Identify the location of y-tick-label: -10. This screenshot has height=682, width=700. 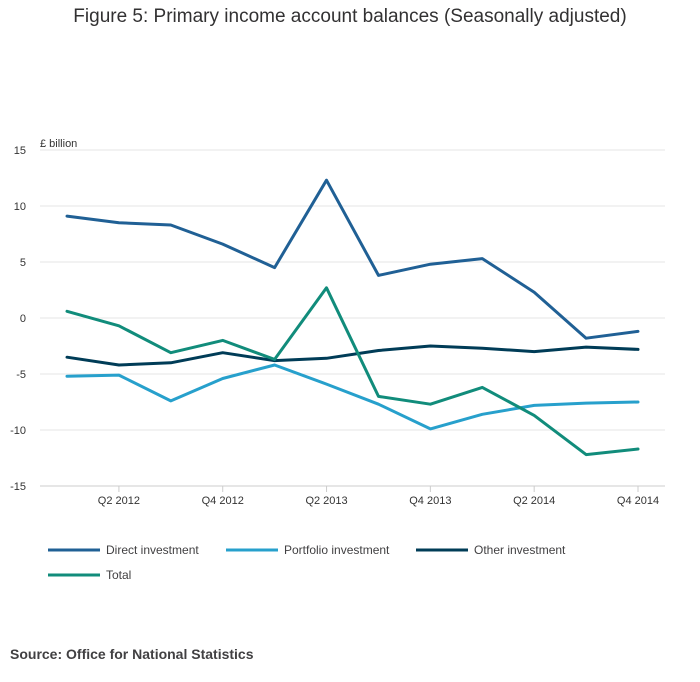
(18, 431).